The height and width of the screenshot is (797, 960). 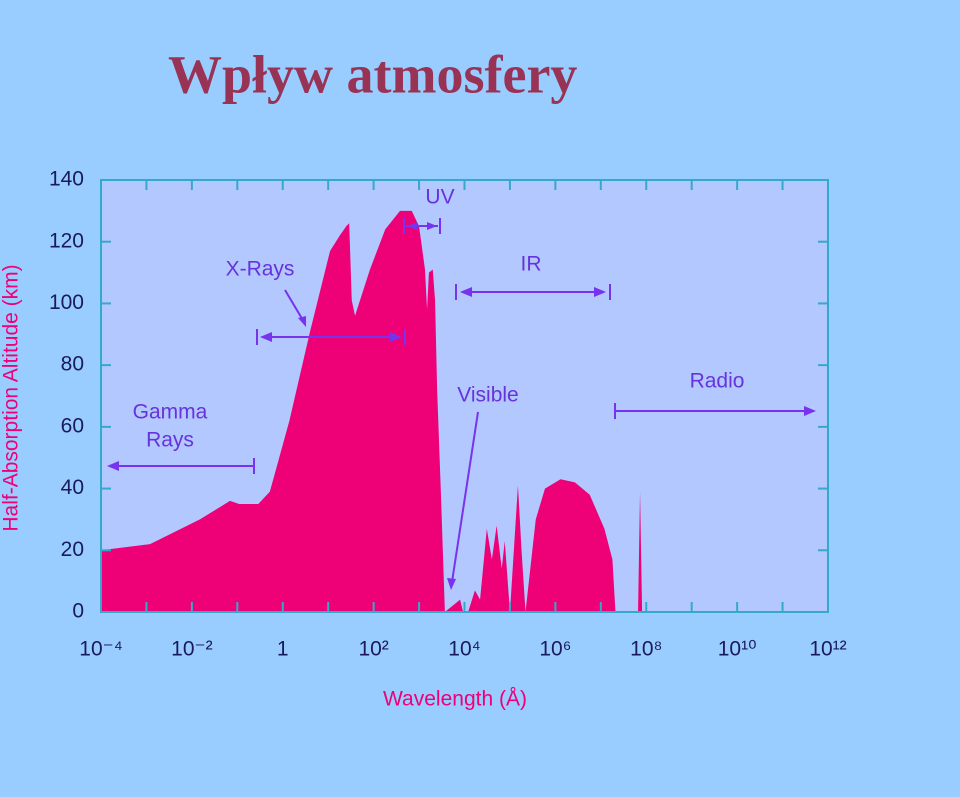 What do you see at coordinates (260, 269) in the screenshot?
I see `annotation: X-Rays` at bounding box center [260, 269].